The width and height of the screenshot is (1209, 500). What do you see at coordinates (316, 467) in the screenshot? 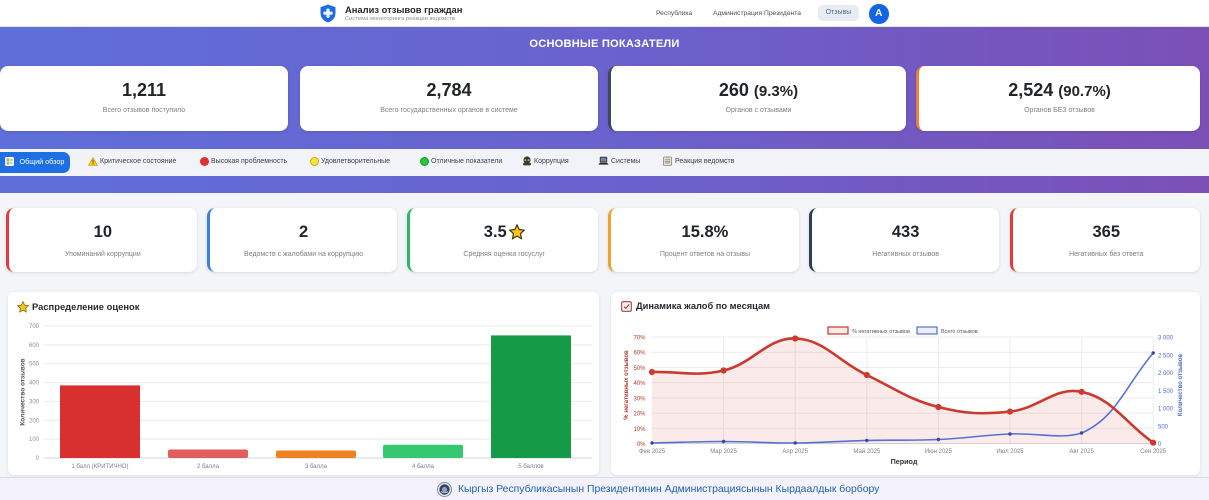
I see `svg-text: 3 балла` at bounding box center [316, 467].